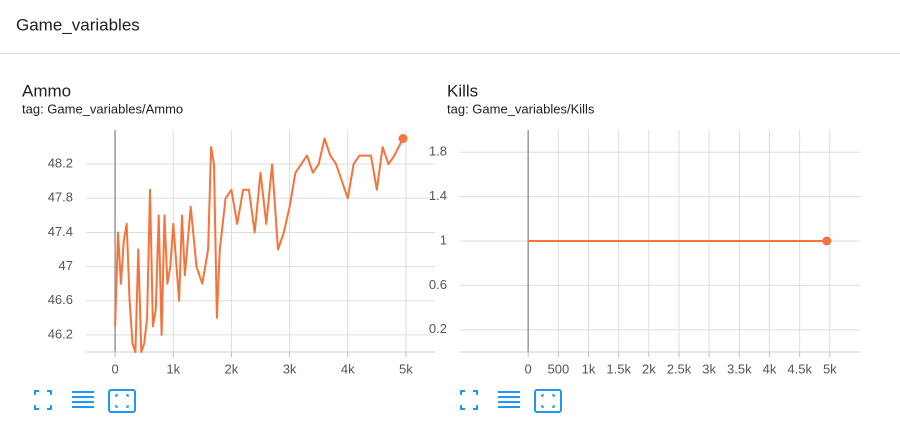 This screenshot has height=443, width=900. What do you see at coordinates (443, 239) in the screenshot?
I see `y-tick-label: 1` at bounding box center [443, 239].